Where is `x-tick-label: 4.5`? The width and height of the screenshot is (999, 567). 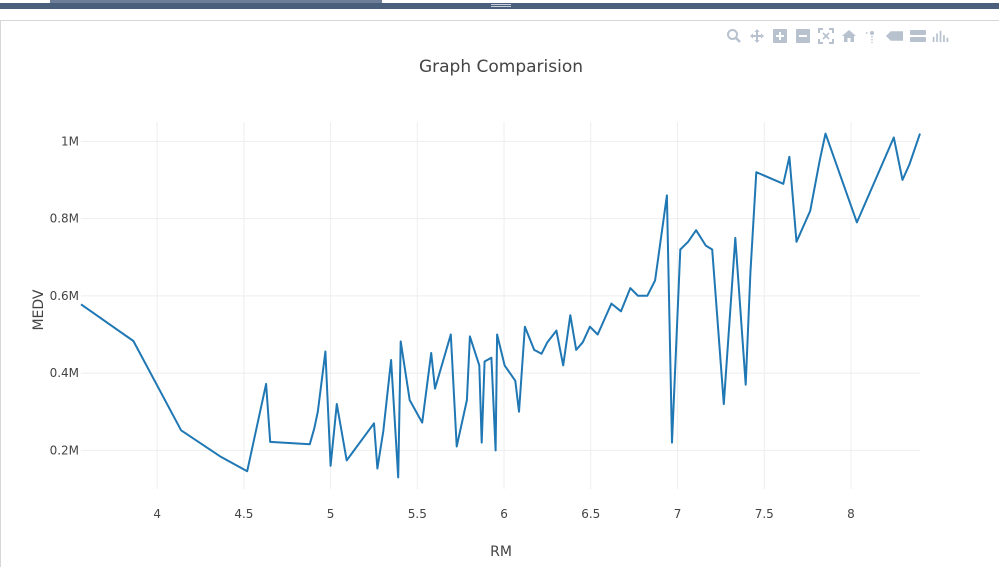
x-tick-label: 4.5 is located at coordinates (243, 514).